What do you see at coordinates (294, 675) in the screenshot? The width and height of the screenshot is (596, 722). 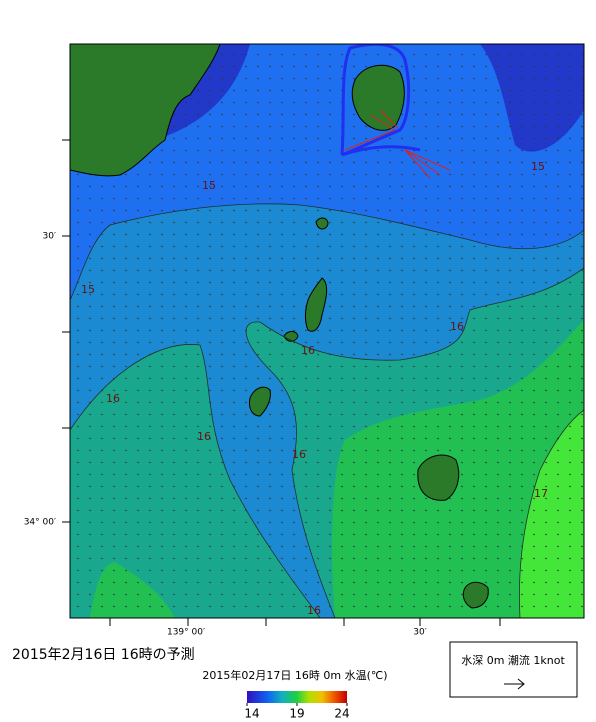 I see `subtitle: 2015年02月17日 16時 0m 水温(℃)` at bounding box center [294, 675].